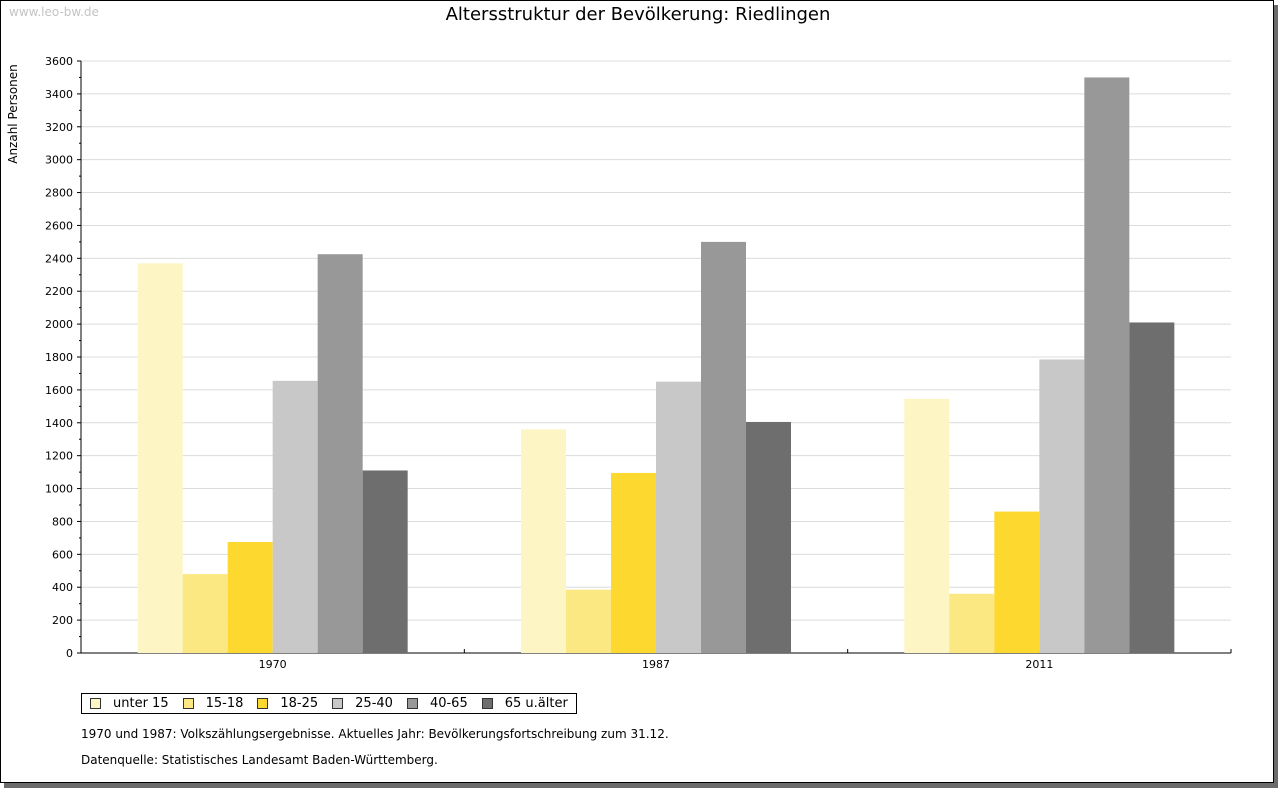 The image size is (1280, 791). I want to click on y-tick-label: 200, so click(62, 620).